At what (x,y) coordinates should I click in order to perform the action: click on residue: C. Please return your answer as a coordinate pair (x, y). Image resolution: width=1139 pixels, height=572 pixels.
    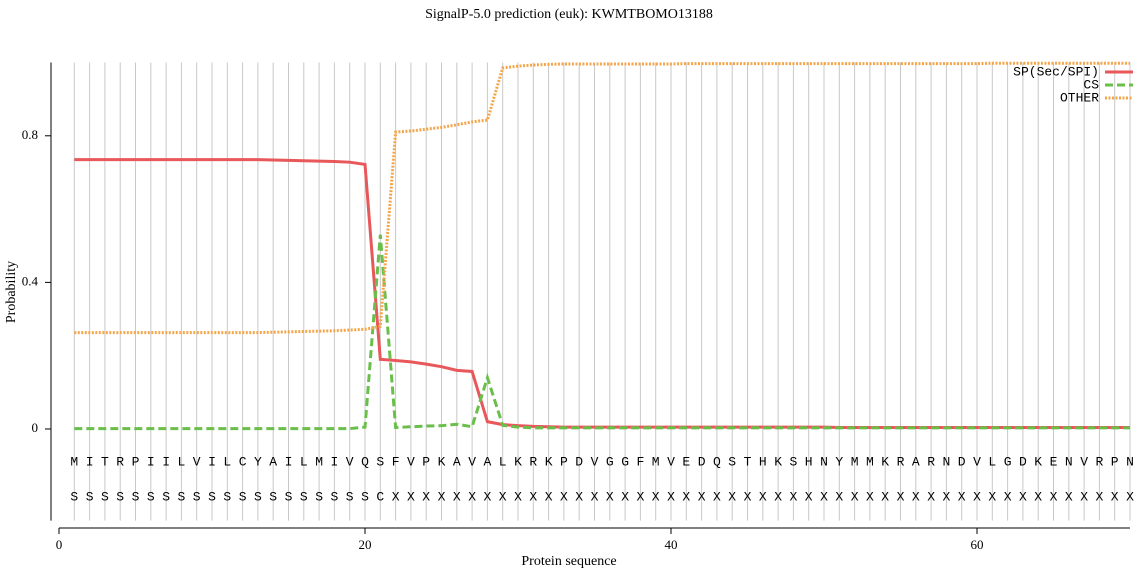
    Looking at the image, I should click on (243, 461).